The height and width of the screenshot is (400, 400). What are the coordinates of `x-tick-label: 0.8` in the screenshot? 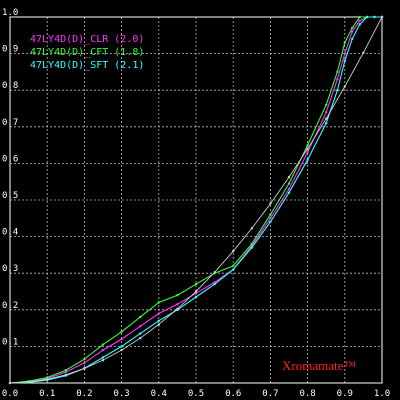 It's located at (307, 394).